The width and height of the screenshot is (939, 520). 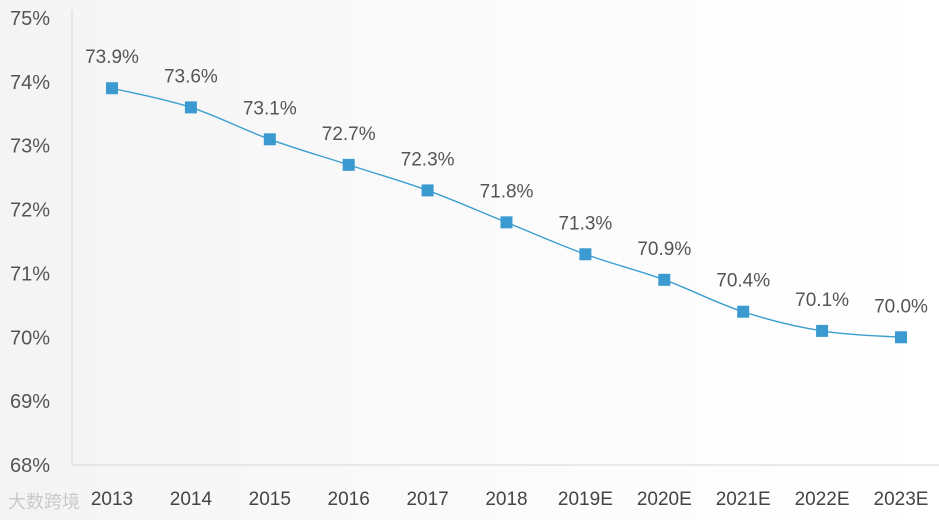 What do you see at coordinates (112, 57) in the screenshot?
I see `data-label: 73.9%` at bounding box center [112, 57].